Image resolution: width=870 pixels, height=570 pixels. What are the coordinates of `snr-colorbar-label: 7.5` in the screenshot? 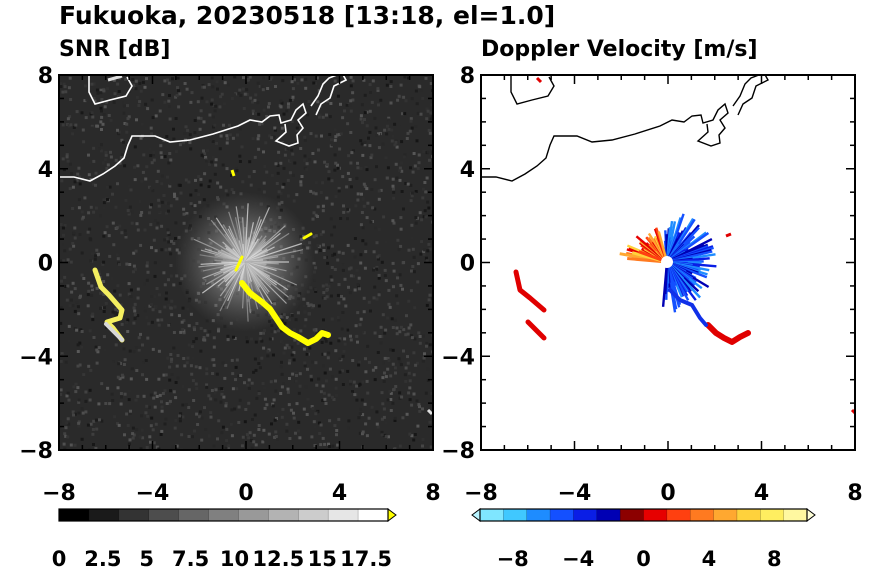 It's located at (190, 558).